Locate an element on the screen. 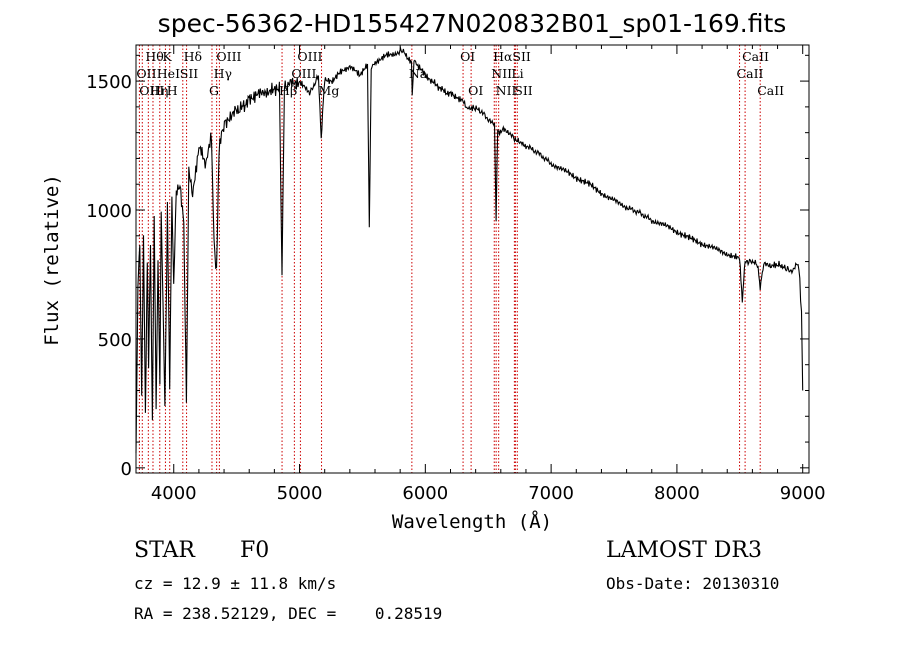 This screenshot has height=649, width=900. line-label-13: OIII is located at coordinates (303, 73).